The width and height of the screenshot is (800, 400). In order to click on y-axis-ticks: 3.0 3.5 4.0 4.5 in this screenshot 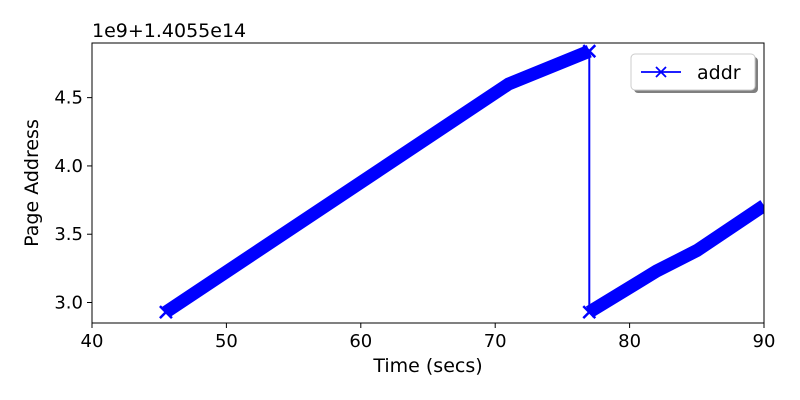, I will do `click(73, 201)`.